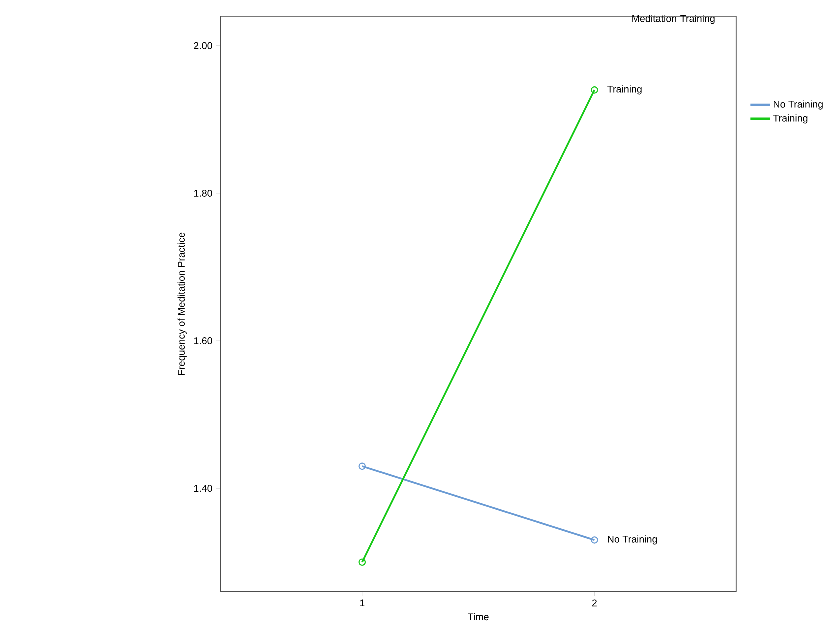 This screenshot has width=828, height=636. I want to click on y-tick-label: 1.60, so click(203, 340).